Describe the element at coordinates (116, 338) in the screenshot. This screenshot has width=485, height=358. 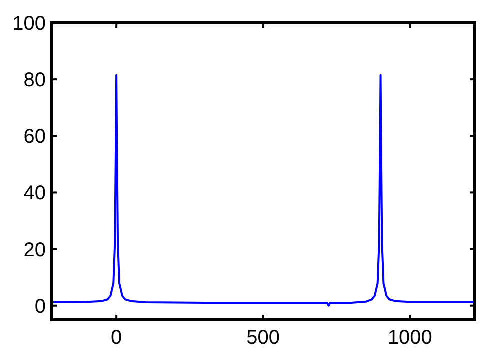
I see `x-tick-label: 0` at that location.